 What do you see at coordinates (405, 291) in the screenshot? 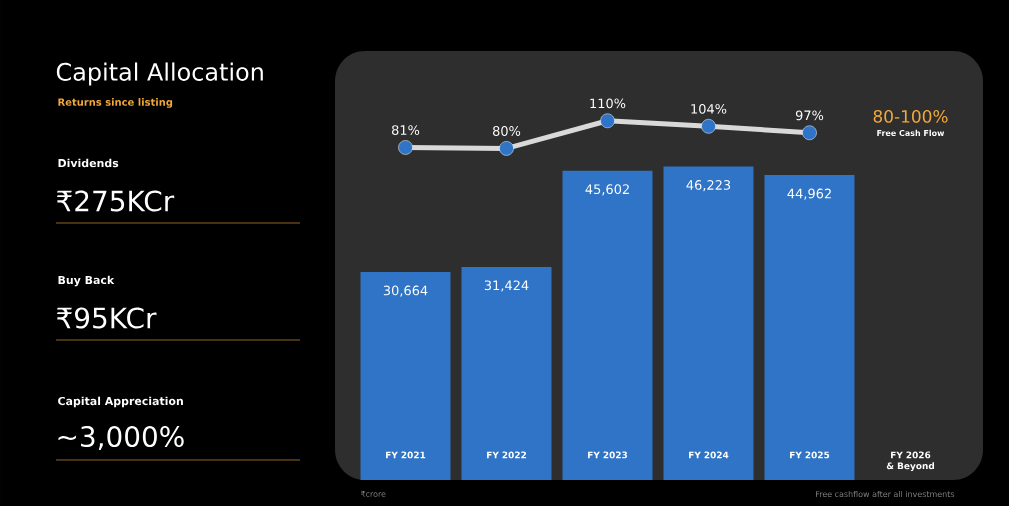
I see `data-label: 30,664` at bounding box center [405, 291].